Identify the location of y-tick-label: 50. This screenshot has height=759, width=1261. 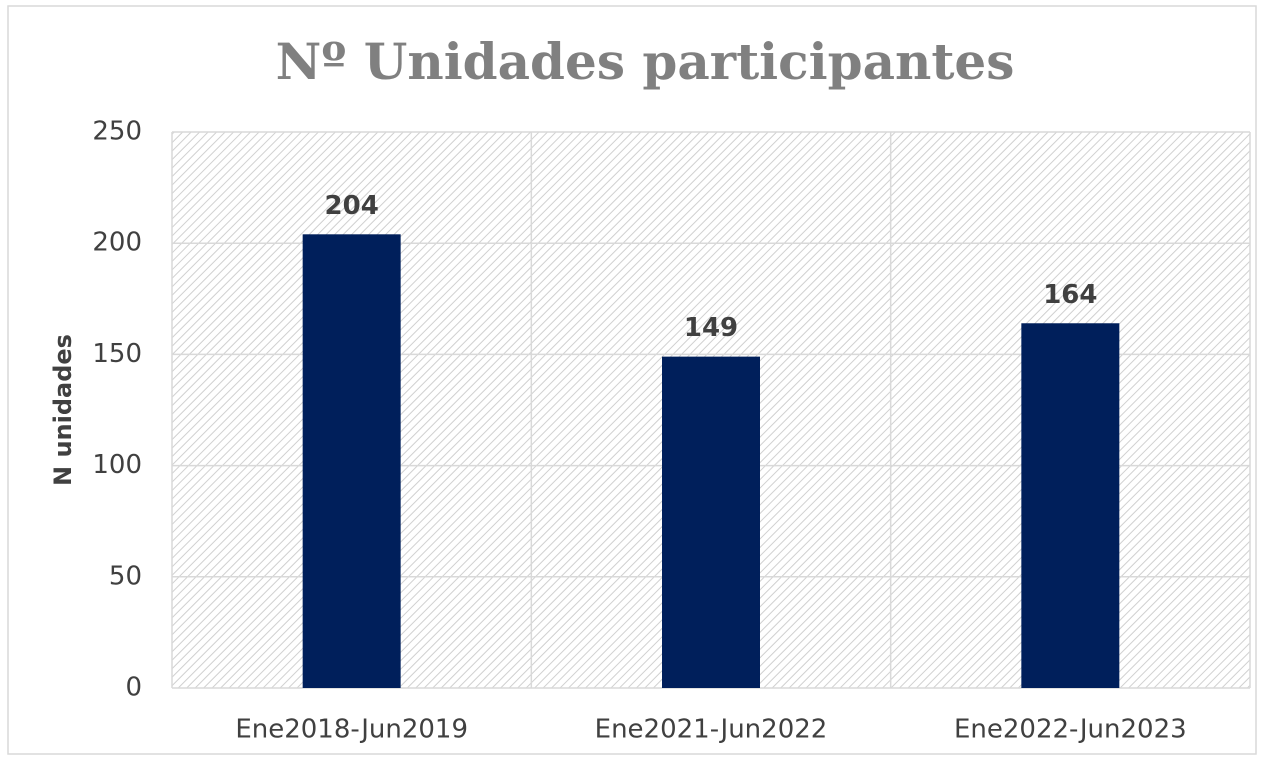
(125, 576).